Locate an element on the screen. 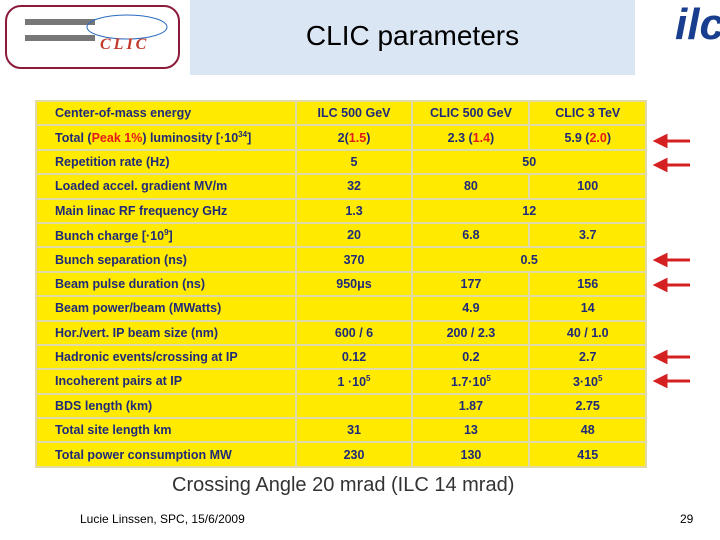  row-label: Center-of-mass energy is located at coordinates (166, 113).